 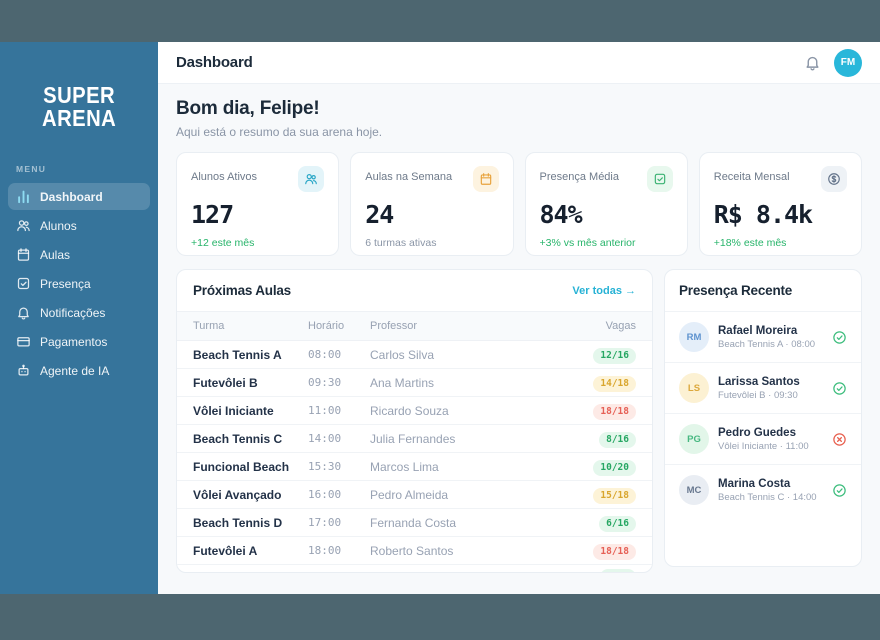 I want to click on vagas-badge, so click(x=618, y=570).